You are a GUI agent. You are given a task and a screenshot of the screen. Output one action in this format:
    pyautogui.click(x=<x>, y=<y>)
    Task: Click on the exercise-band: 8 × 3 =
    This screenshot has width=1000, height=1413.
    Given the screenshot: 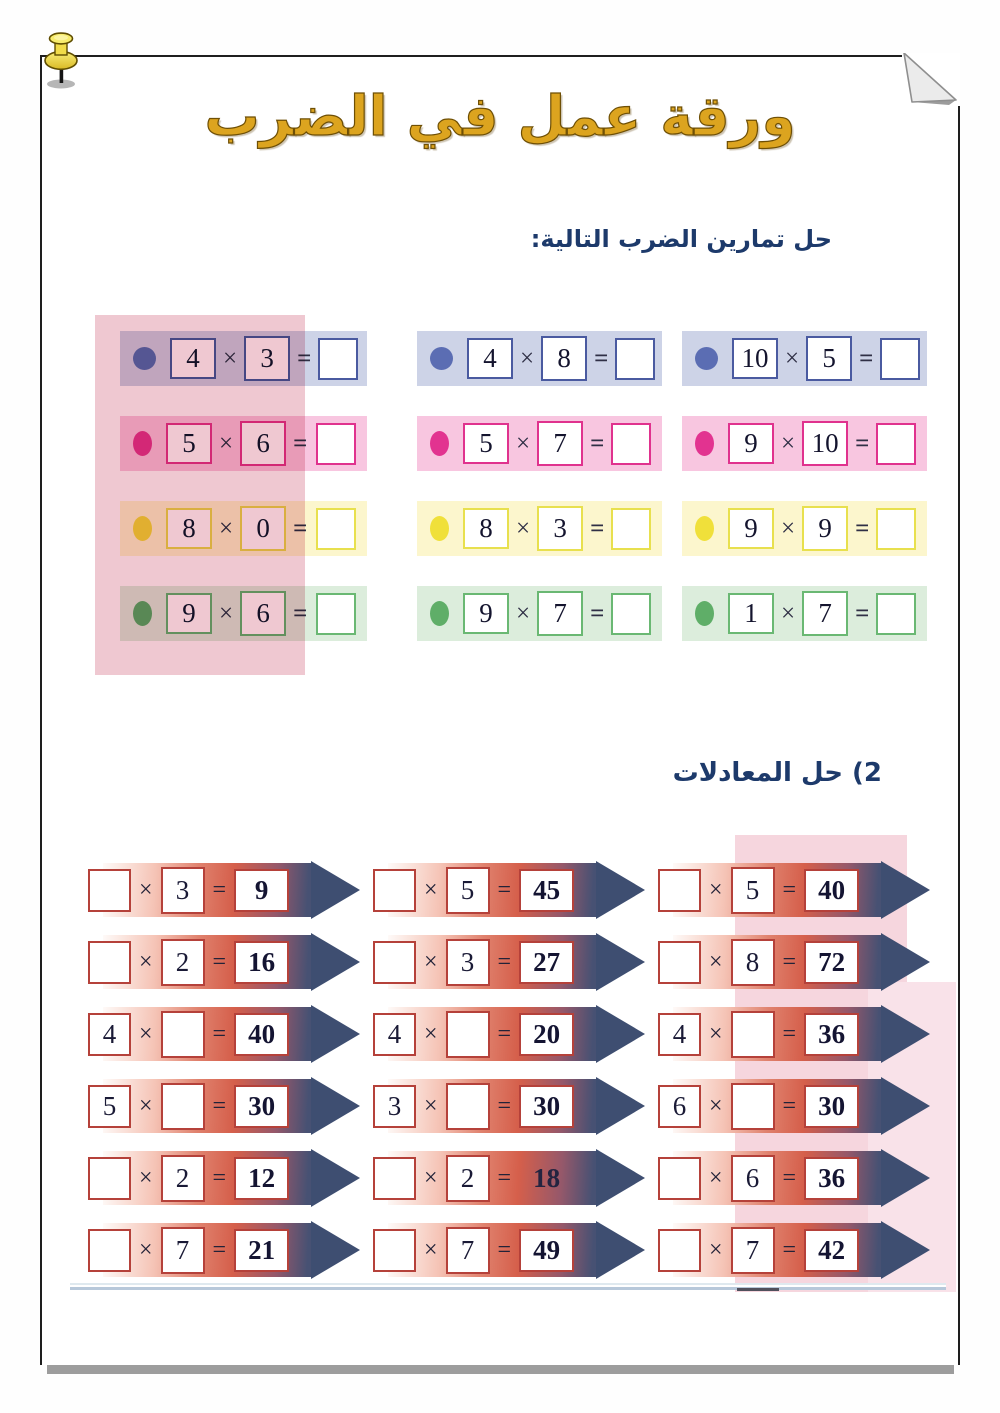 What is the action you would take?
    pyautogui.click(x=539, y=528)
    